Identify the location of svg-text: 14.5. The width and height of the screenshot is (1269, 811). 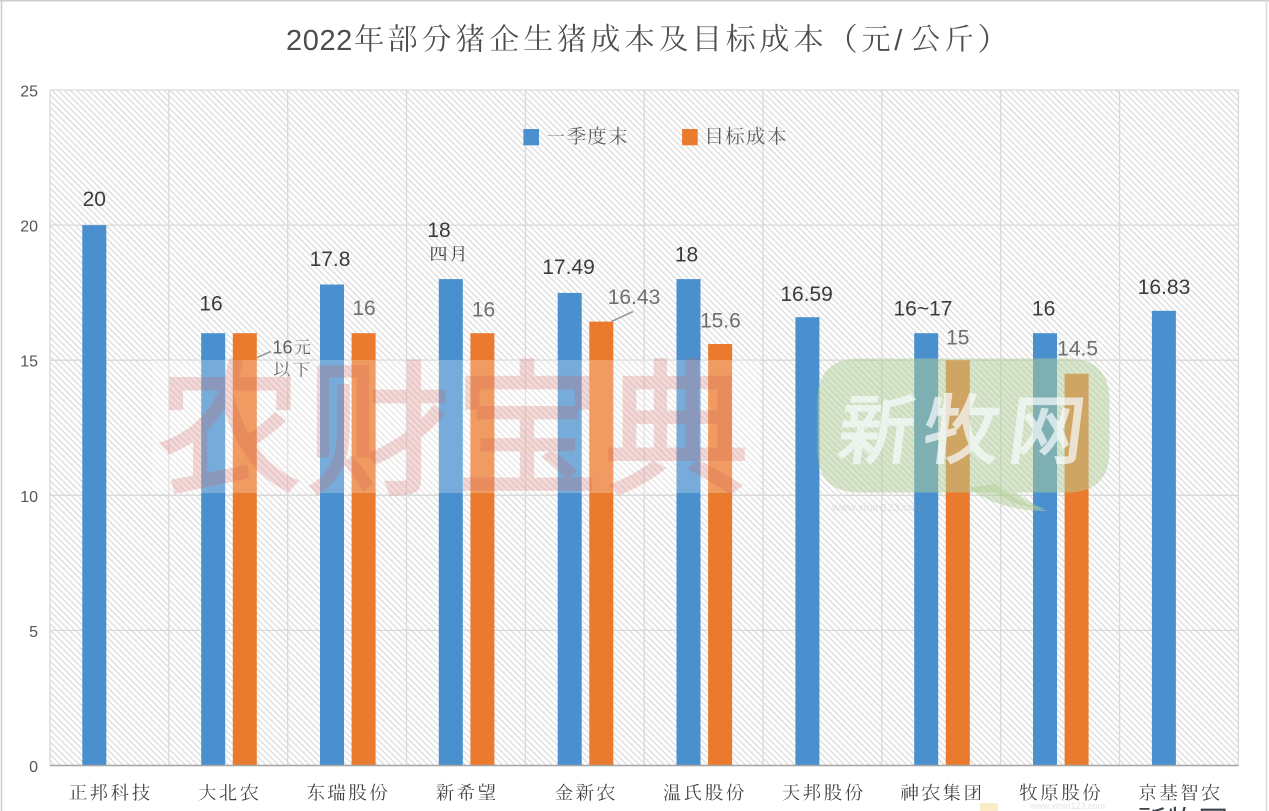
(1077, 349).